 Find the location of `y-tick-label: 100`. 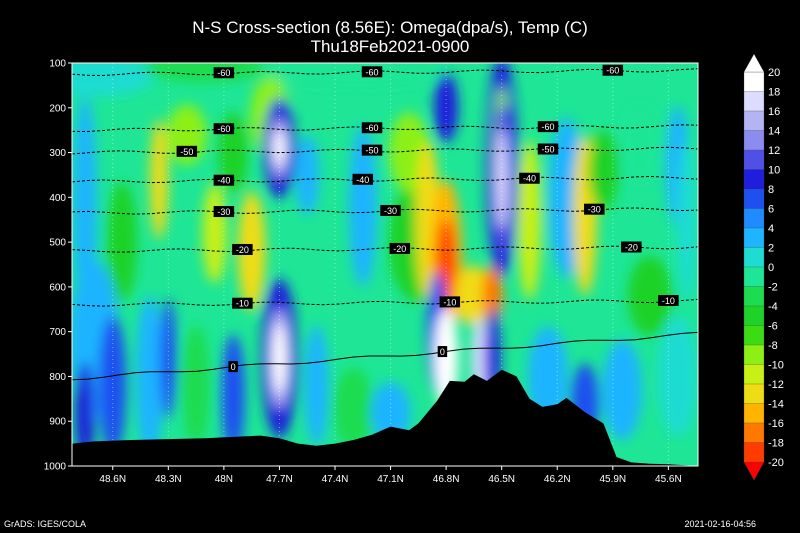

y-tick-label: 100 is located at coordinates (57, 64).